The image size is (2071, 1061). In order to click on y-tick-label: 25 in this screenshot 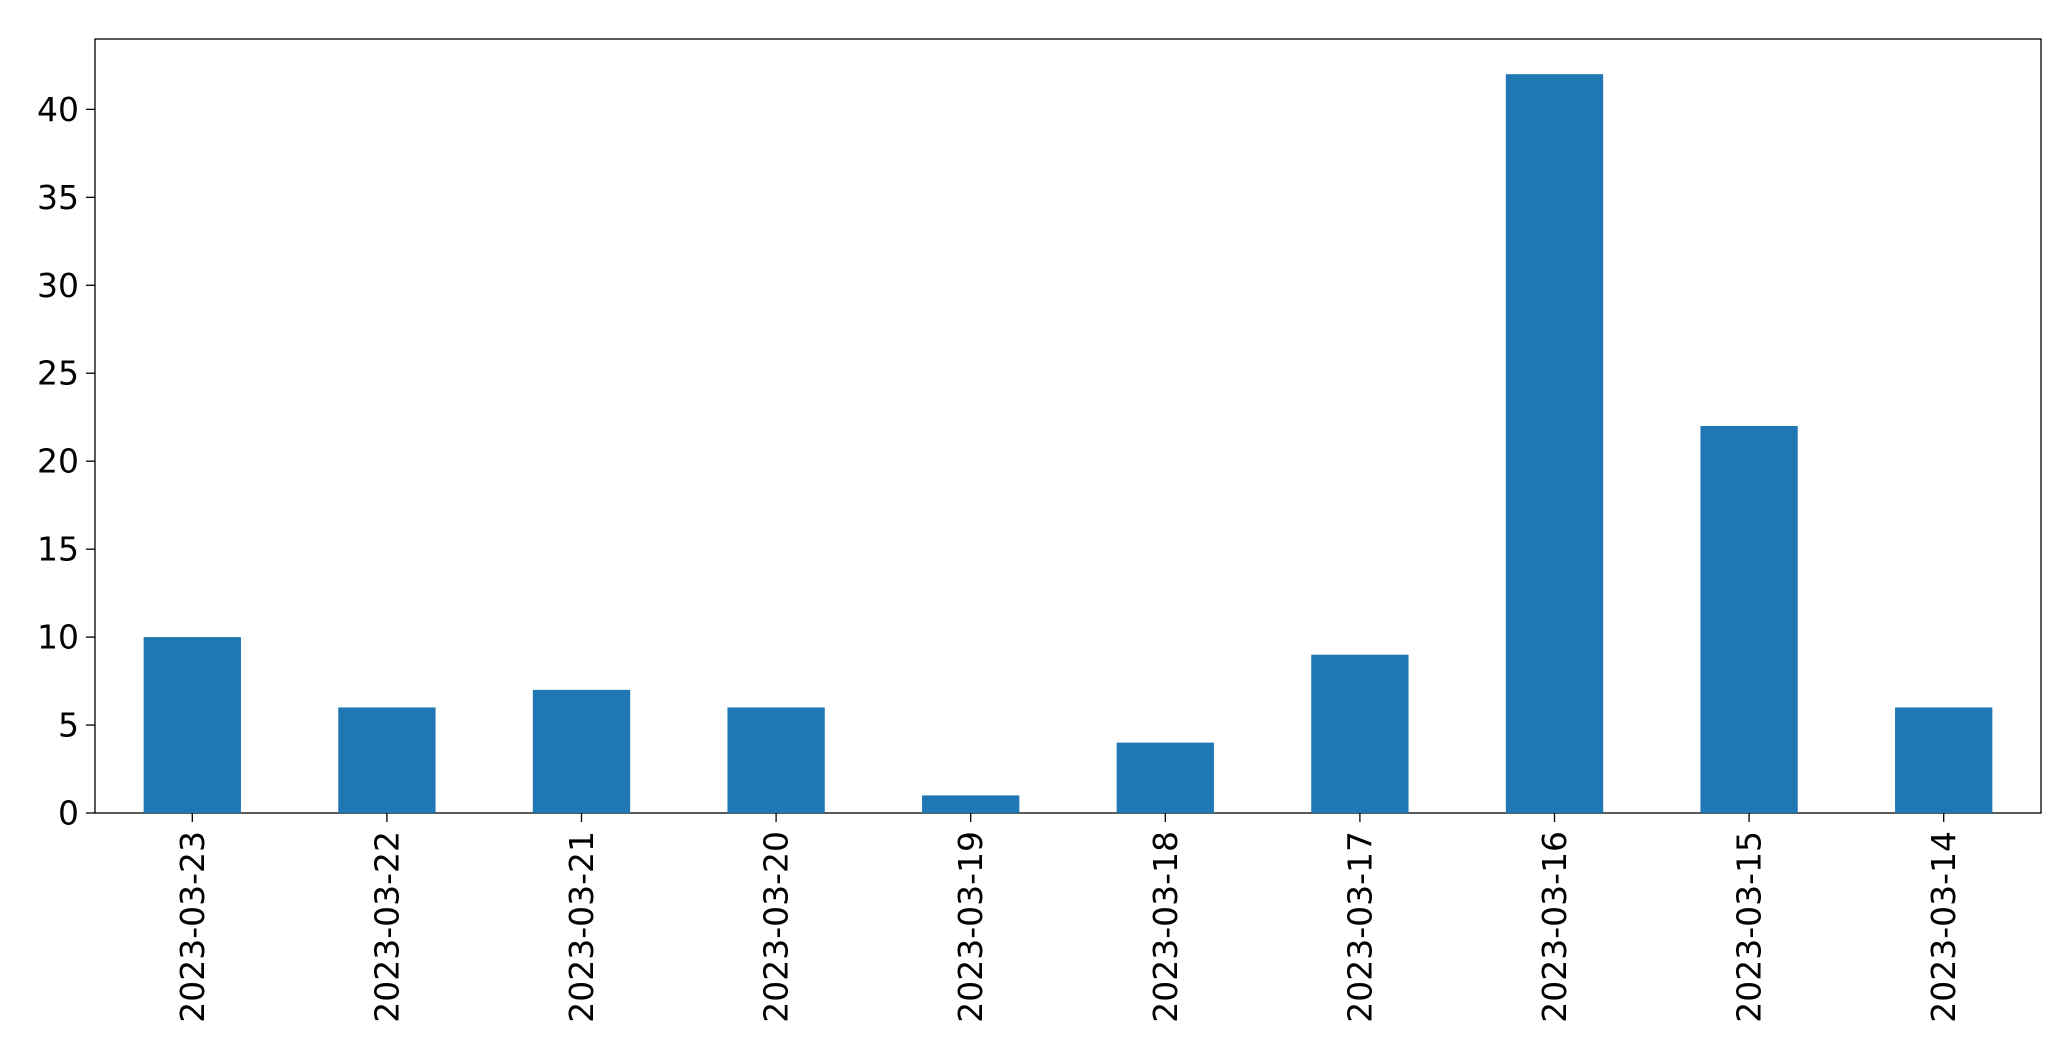, I will do `click(58, 373)`.